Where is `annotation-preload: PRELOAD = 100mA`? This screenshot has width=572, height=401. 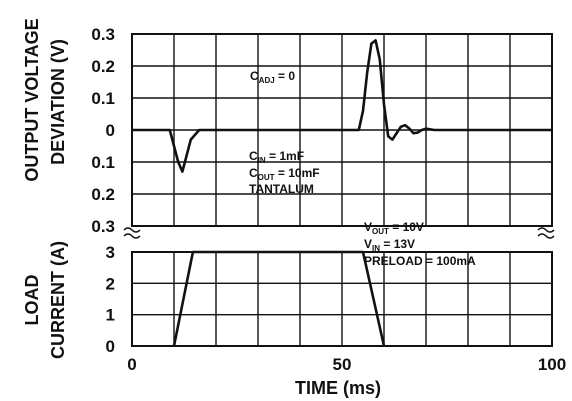
annotation-preload: PRELOAD = 100mA is located at coordinates (420, 261).